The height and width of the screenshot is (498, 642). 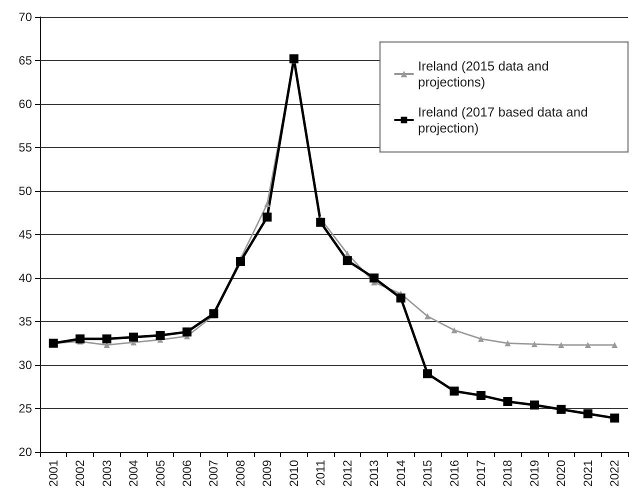 I want to click on x-tick-label: 2012, so click(x=347, y=473).